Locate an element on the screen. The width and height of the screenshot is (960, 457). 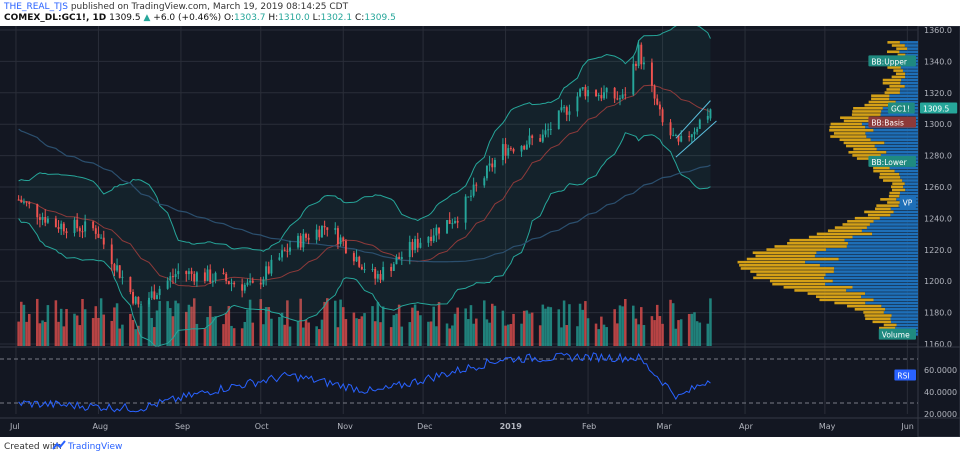
channel-line-upper is located at coordinates (693, 119).